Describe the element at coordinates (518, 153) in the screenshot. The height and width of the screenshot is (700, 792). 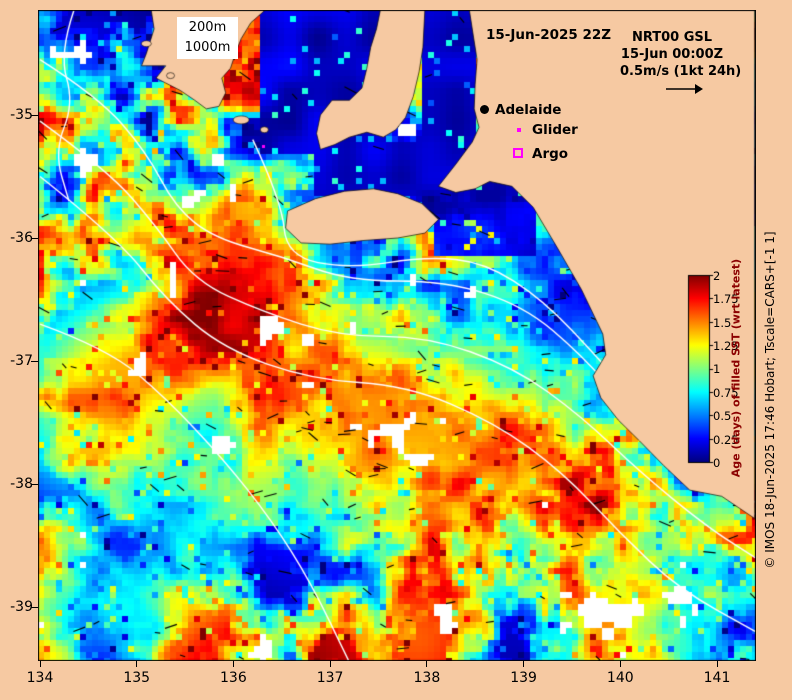
I see `argo-marker-icon` at that location.